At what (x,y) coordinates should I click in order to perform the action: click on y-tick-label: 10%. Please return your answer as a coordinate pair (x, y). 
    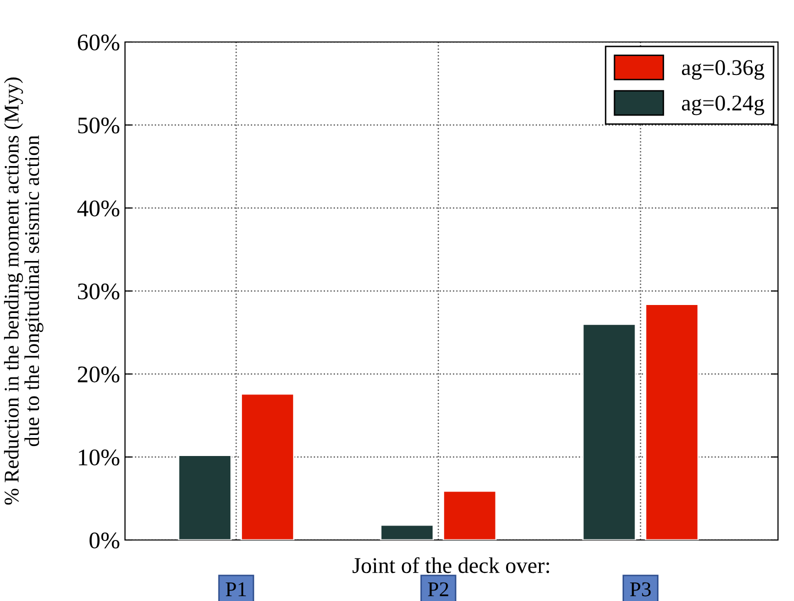
    Looking at the image, I should click on (99, 457).